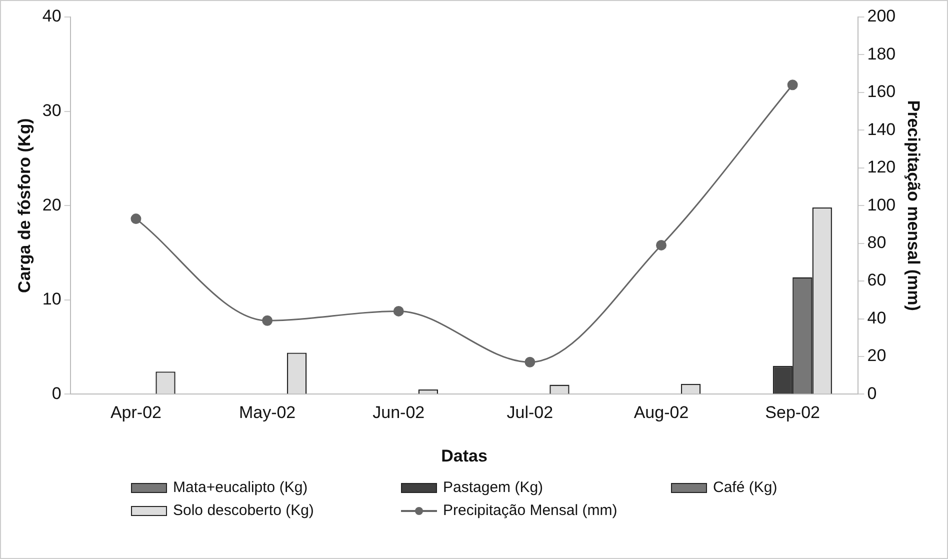 Image resolution: width=948 pixels, height=559 pixels. Describe the element at coordinates (240, 487) in the screenshot. I see `legend-label: Mata+eucalipto (Kg)` at that location.